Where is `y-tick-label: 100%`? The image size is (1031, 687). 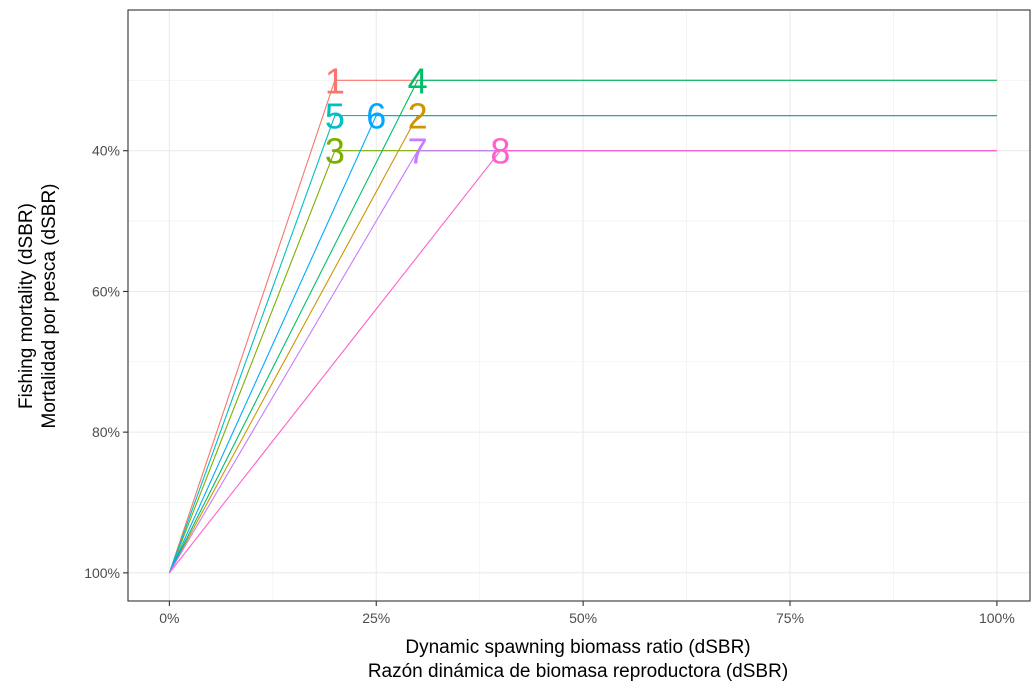
y-tick-label: 100% is located at coordinates (102, 573).